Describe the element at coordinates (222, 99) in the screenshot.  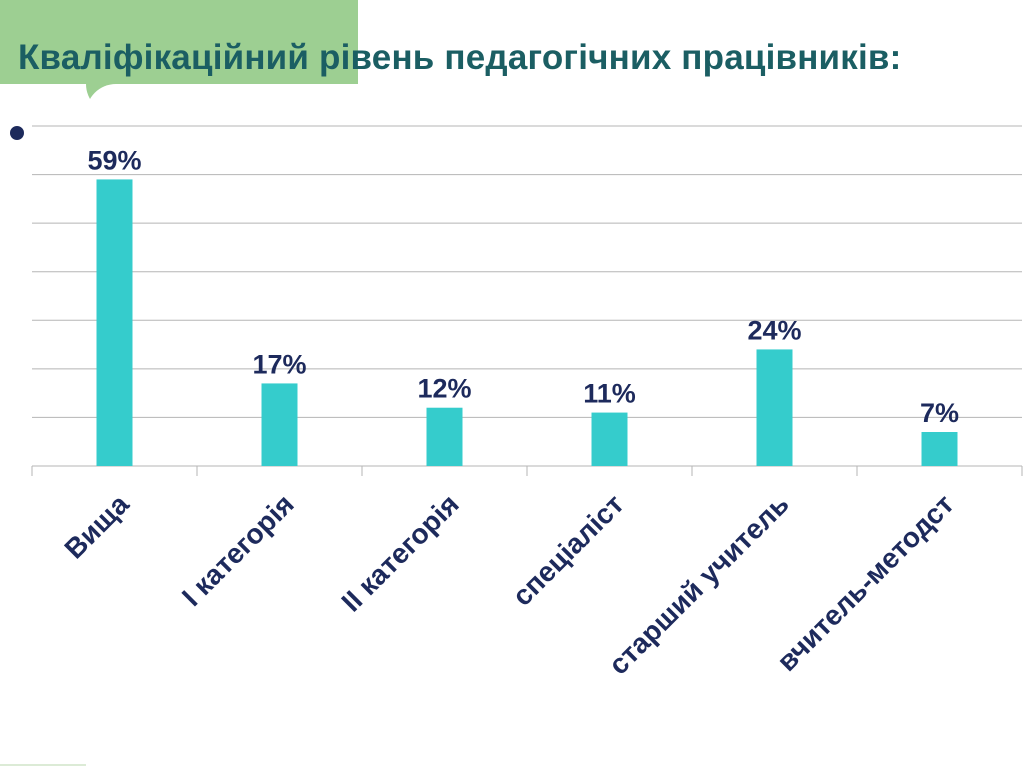
I see `title-accent-curve` at that location.